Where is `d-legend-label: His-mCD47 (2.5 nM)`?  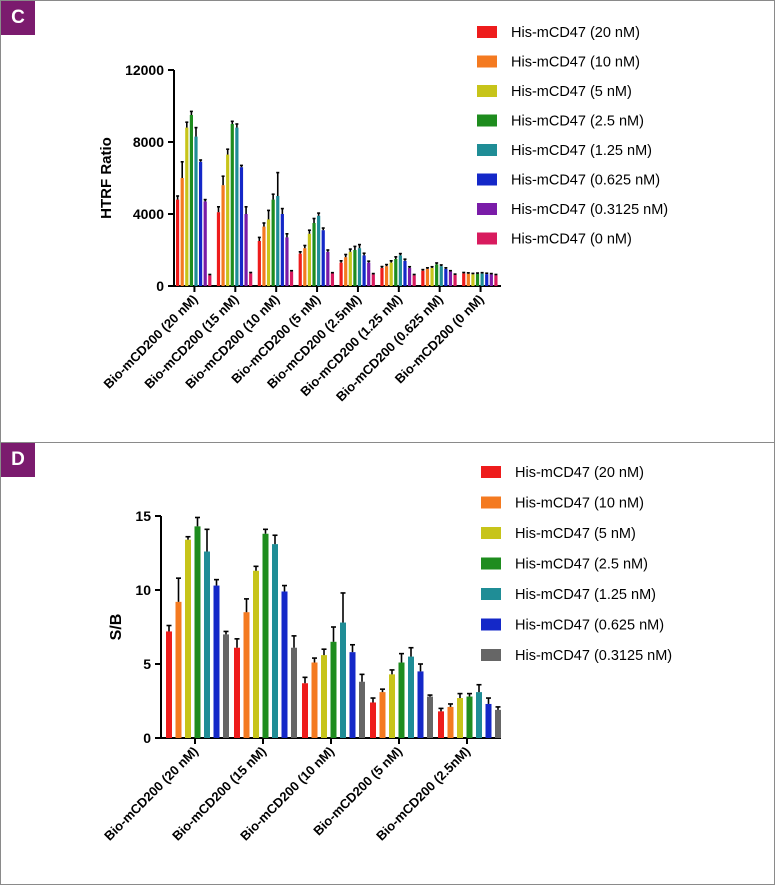
d-legend-label: His-mCD47 (2.5 nM) is located at coordinates (581, 565).